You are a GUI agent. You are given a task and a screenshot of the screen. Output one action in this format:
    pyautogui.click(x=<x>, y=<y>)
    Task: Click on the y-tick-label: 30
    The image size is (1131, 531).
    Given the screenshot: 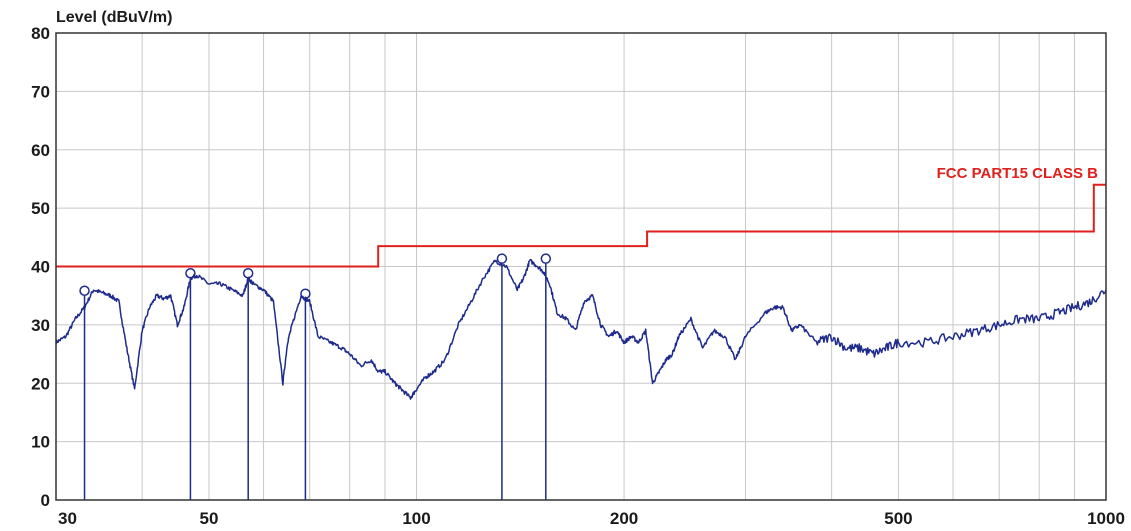 What is the action you would take?
    pyautogui.click(x=40, y=325)
    